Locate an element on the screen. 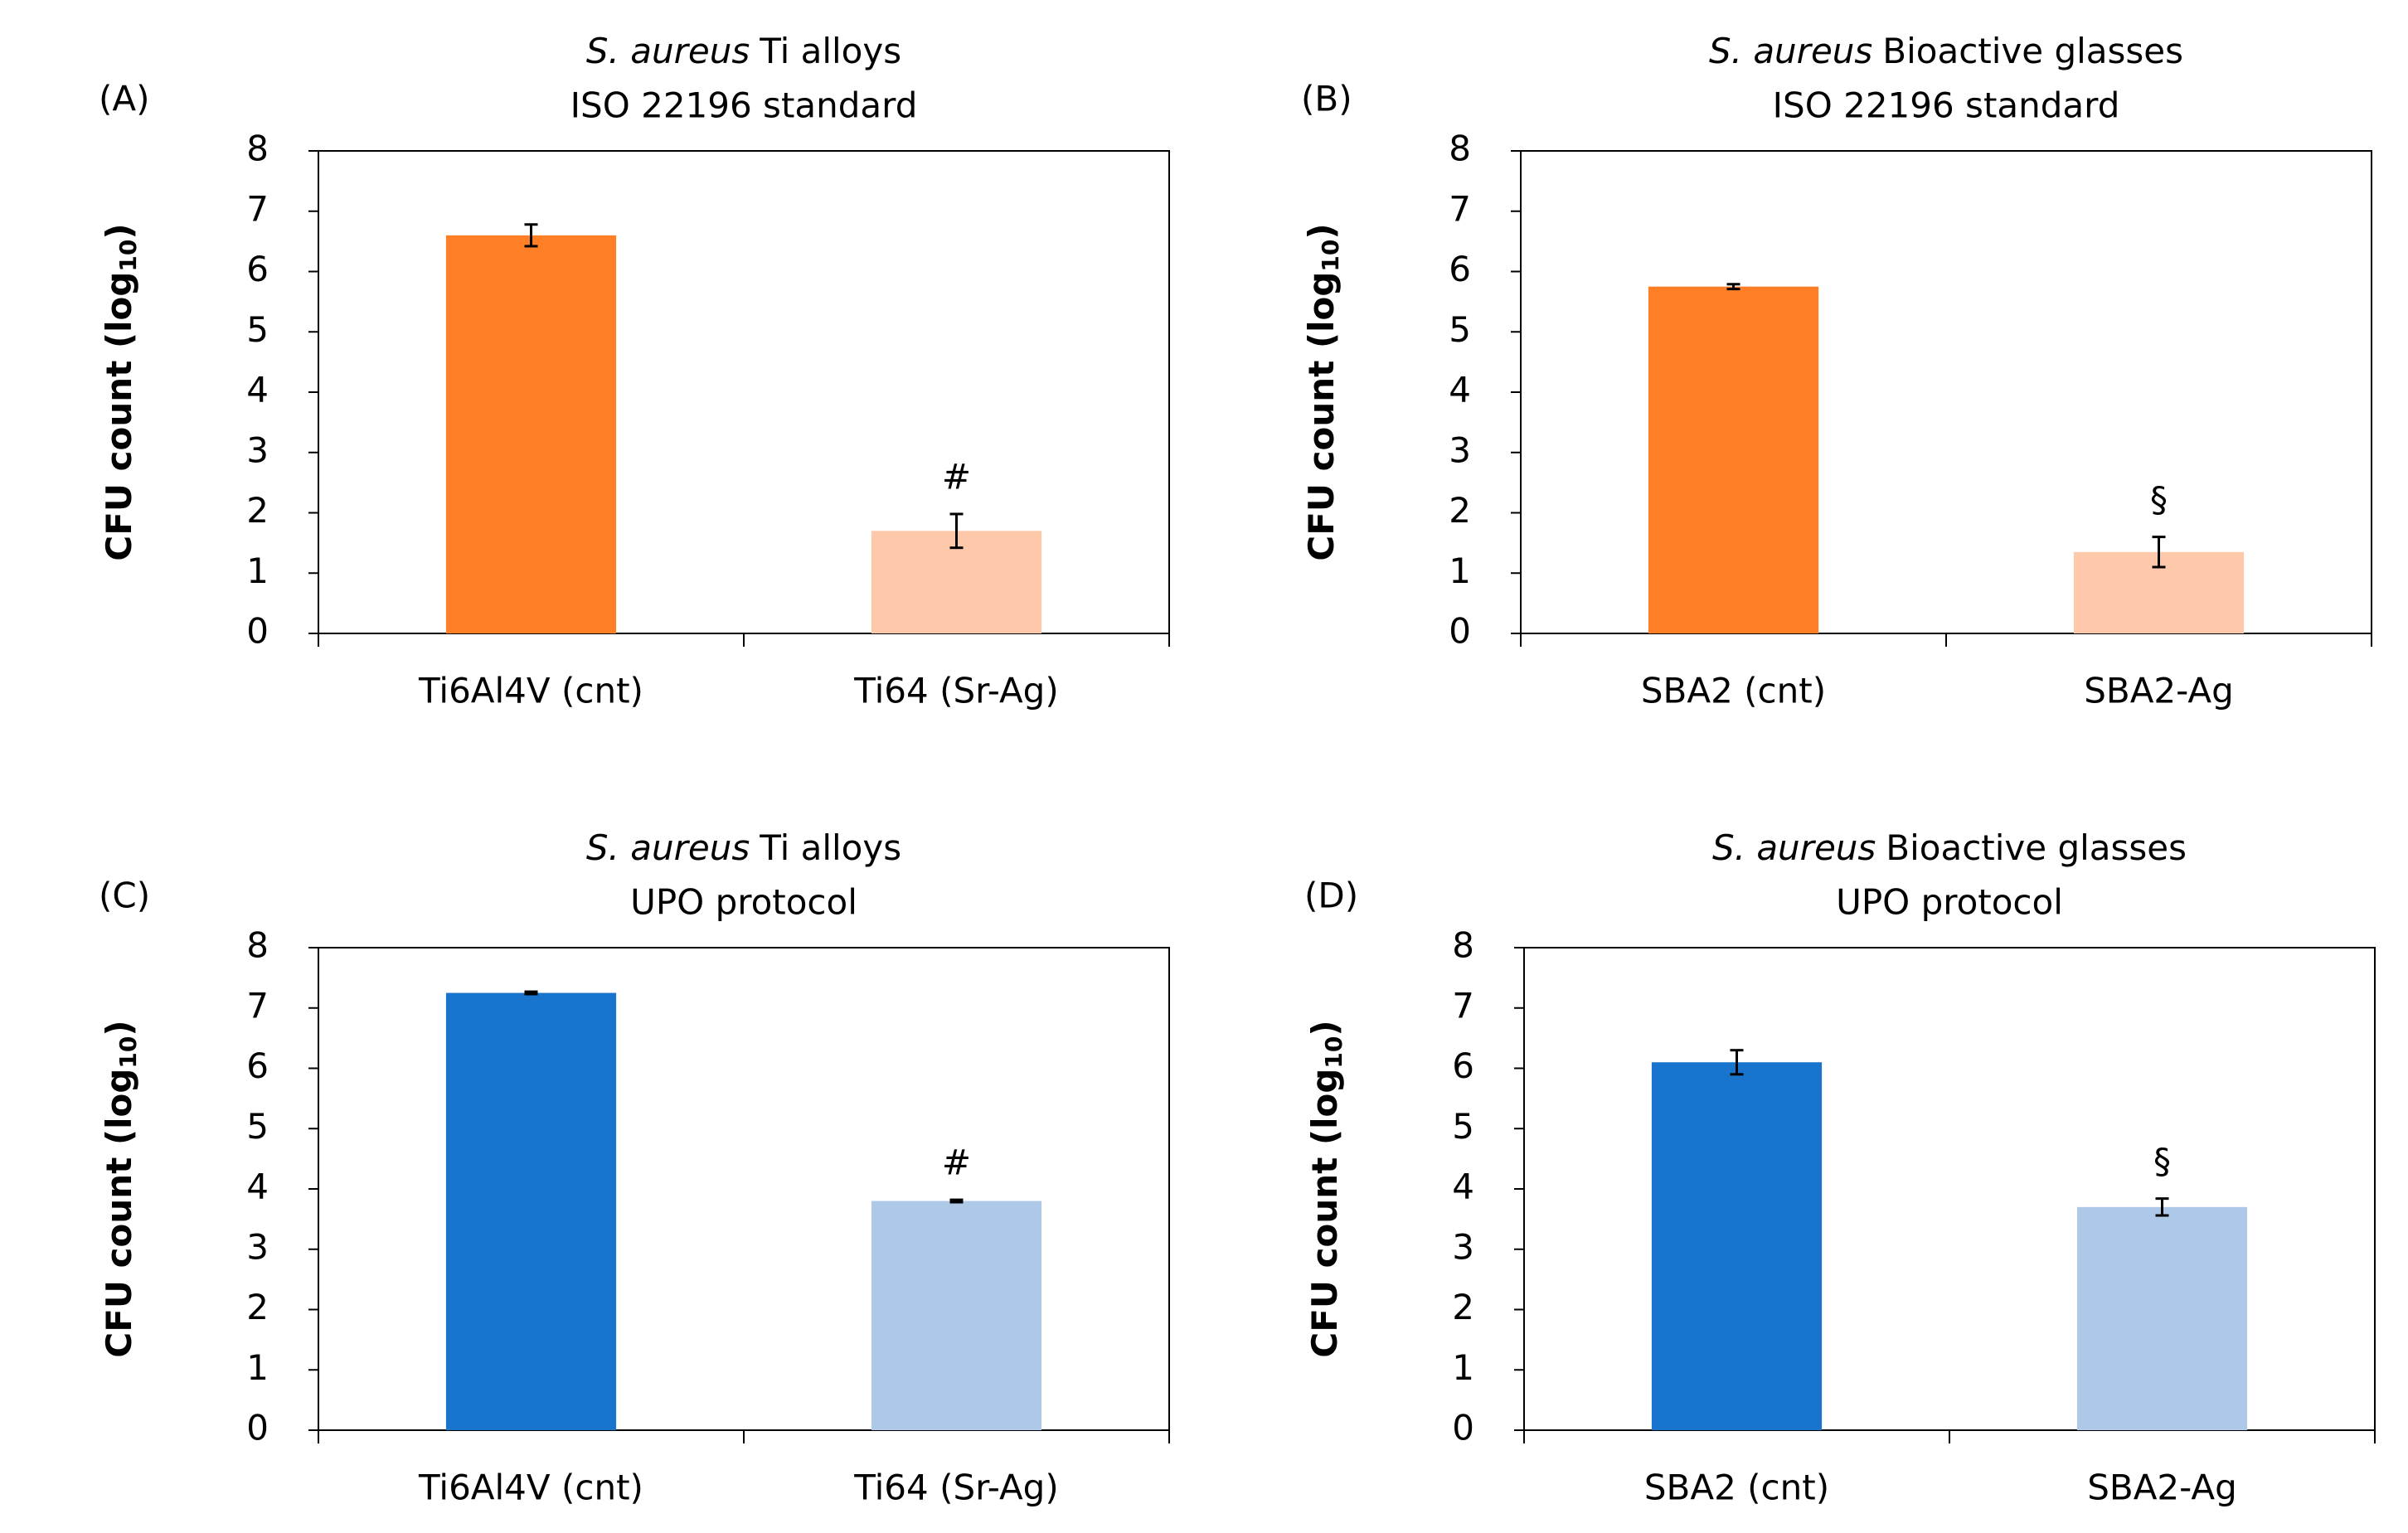  panel-label: (B) is located at coordinates (1326, 99).